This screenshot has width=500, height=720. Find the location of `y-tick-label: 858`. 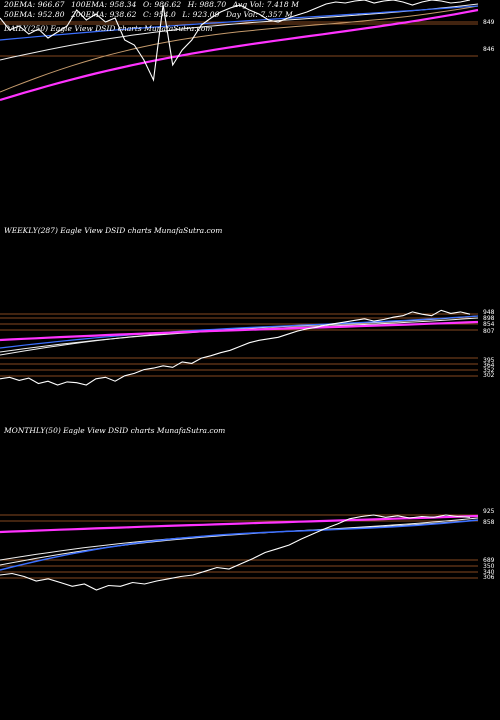

y-tick-label: 858 is located at coordinates (489, 522).